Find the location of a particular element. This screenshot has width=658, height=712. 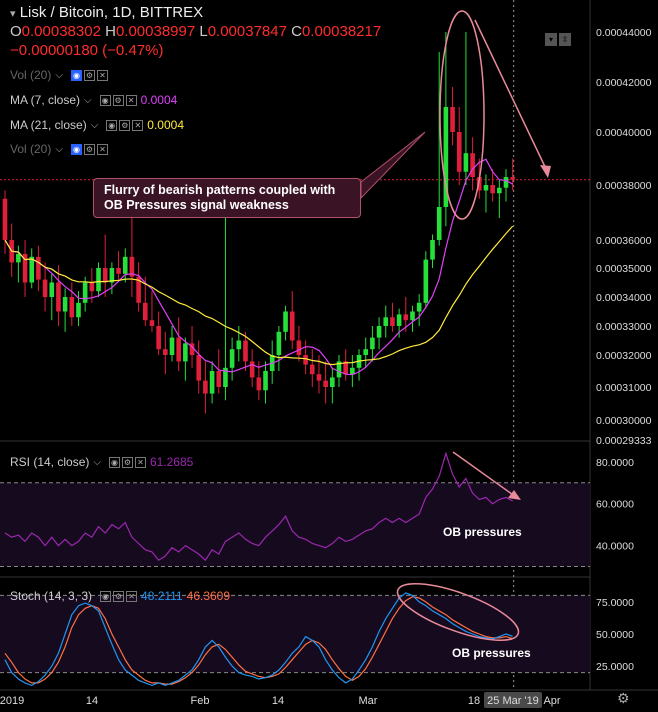

high-label: H is located at coordinates (110, 31).